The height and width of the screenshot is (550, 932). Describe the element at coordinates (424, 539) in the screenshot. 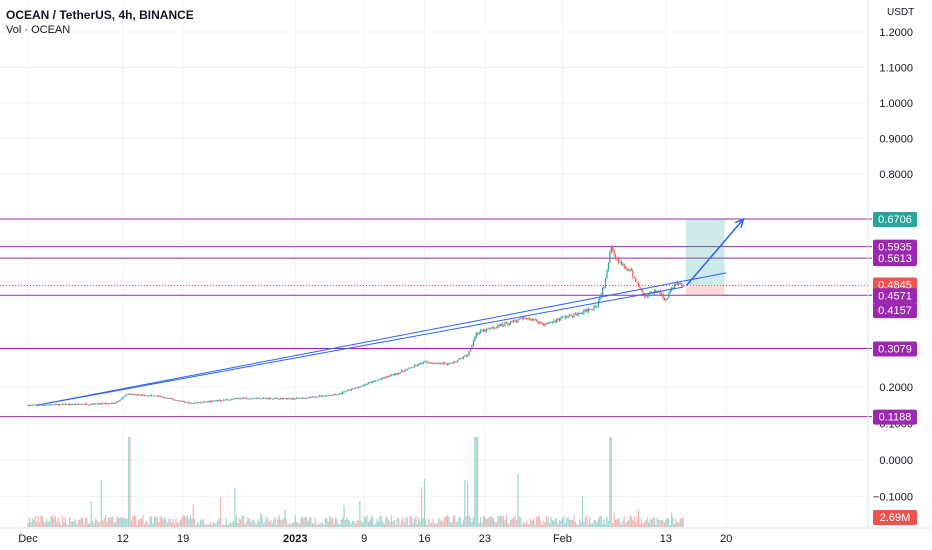

I see `x-tick-label: 16` at that location.